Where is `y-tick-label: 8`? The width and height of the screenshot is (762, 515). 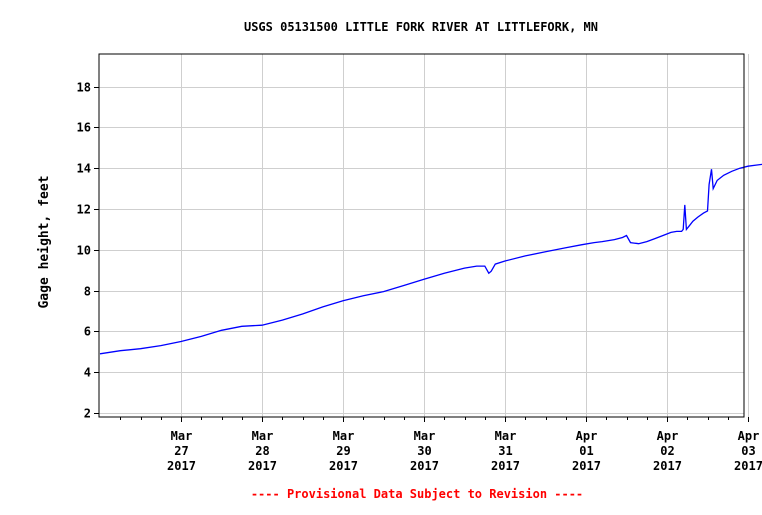 y-tick-label: 8 is located at coordinates (87, 292).